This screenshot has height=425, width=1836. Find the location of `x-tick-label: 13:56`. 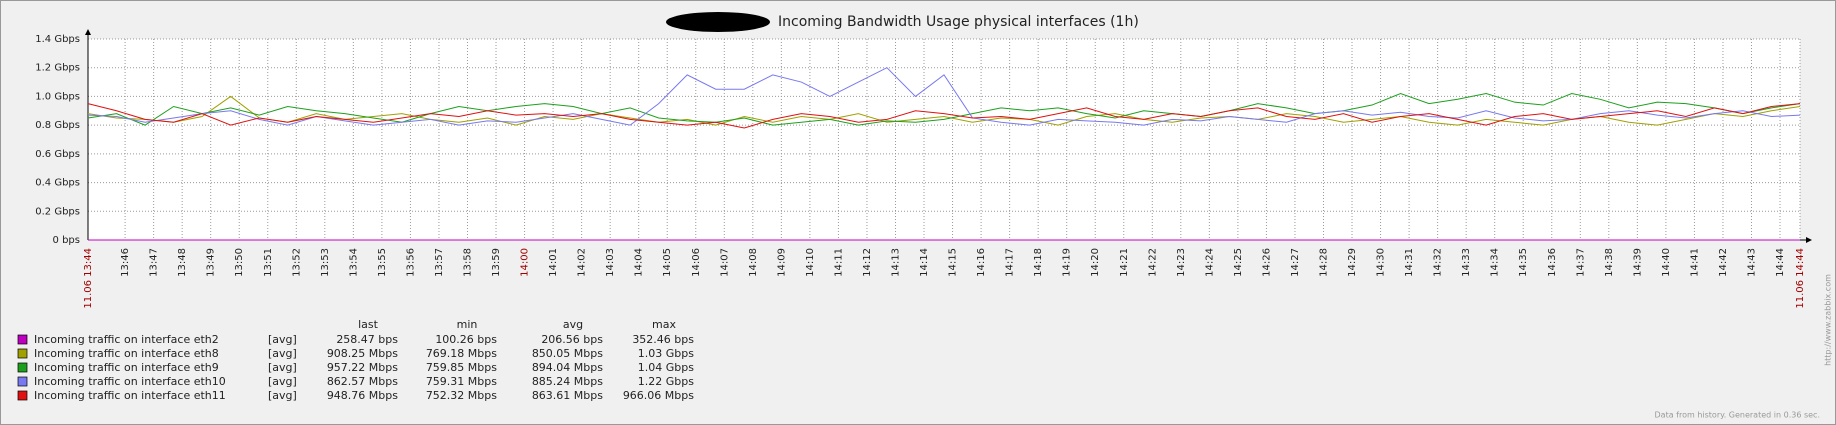

x-tick-label: 13:56 is located at coordinates (410, 262).